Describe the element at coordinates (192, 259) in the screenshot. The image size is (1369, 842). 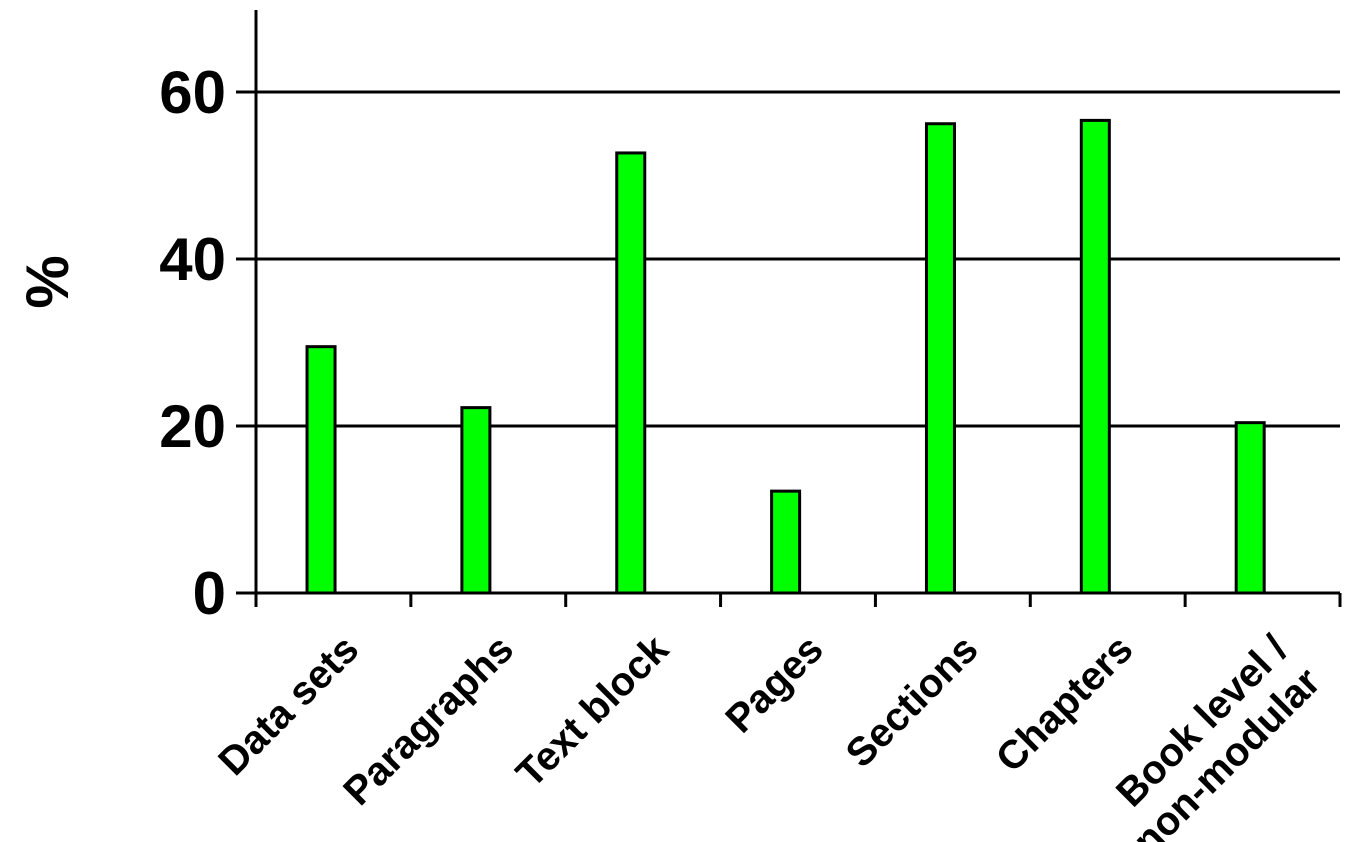
I see `y-tick-label: 40` at that location.